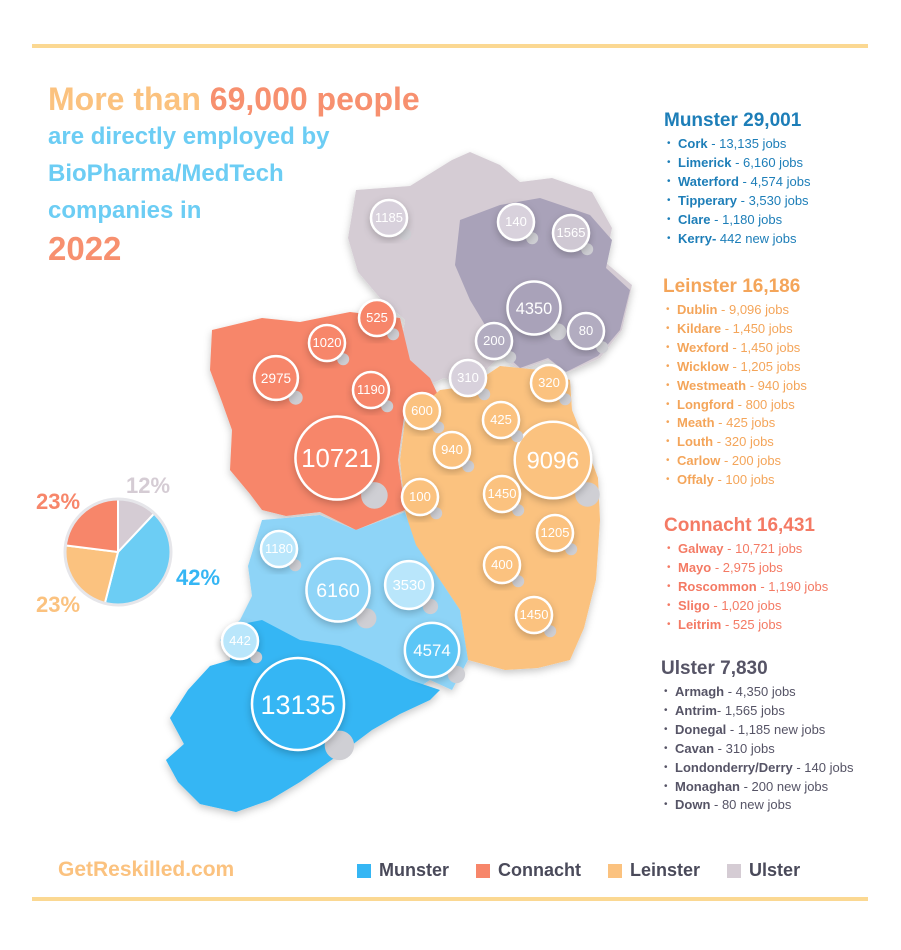 The image size is (901, 950). What do you see at coordinates (737, 182) in the screenshot?
I see `list-item: Waterford - 4,574 jobs` at bounding box center [737, 182].